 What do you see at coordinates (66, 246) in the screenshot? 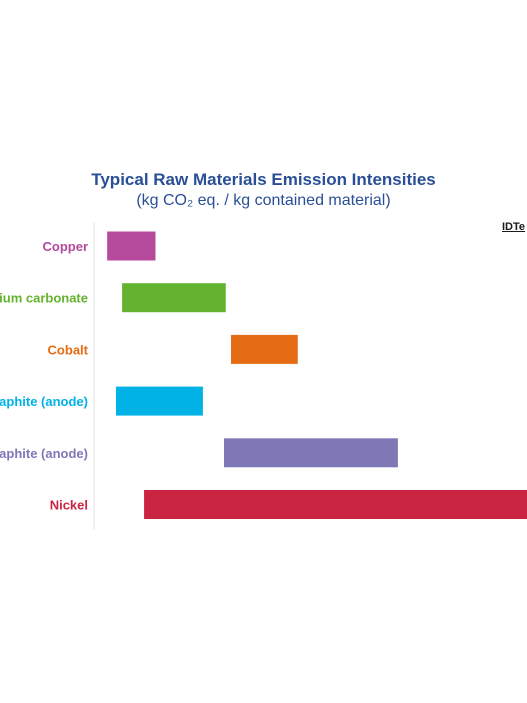
I see `category-label-0: Copper` at bounding box center [66, 246].